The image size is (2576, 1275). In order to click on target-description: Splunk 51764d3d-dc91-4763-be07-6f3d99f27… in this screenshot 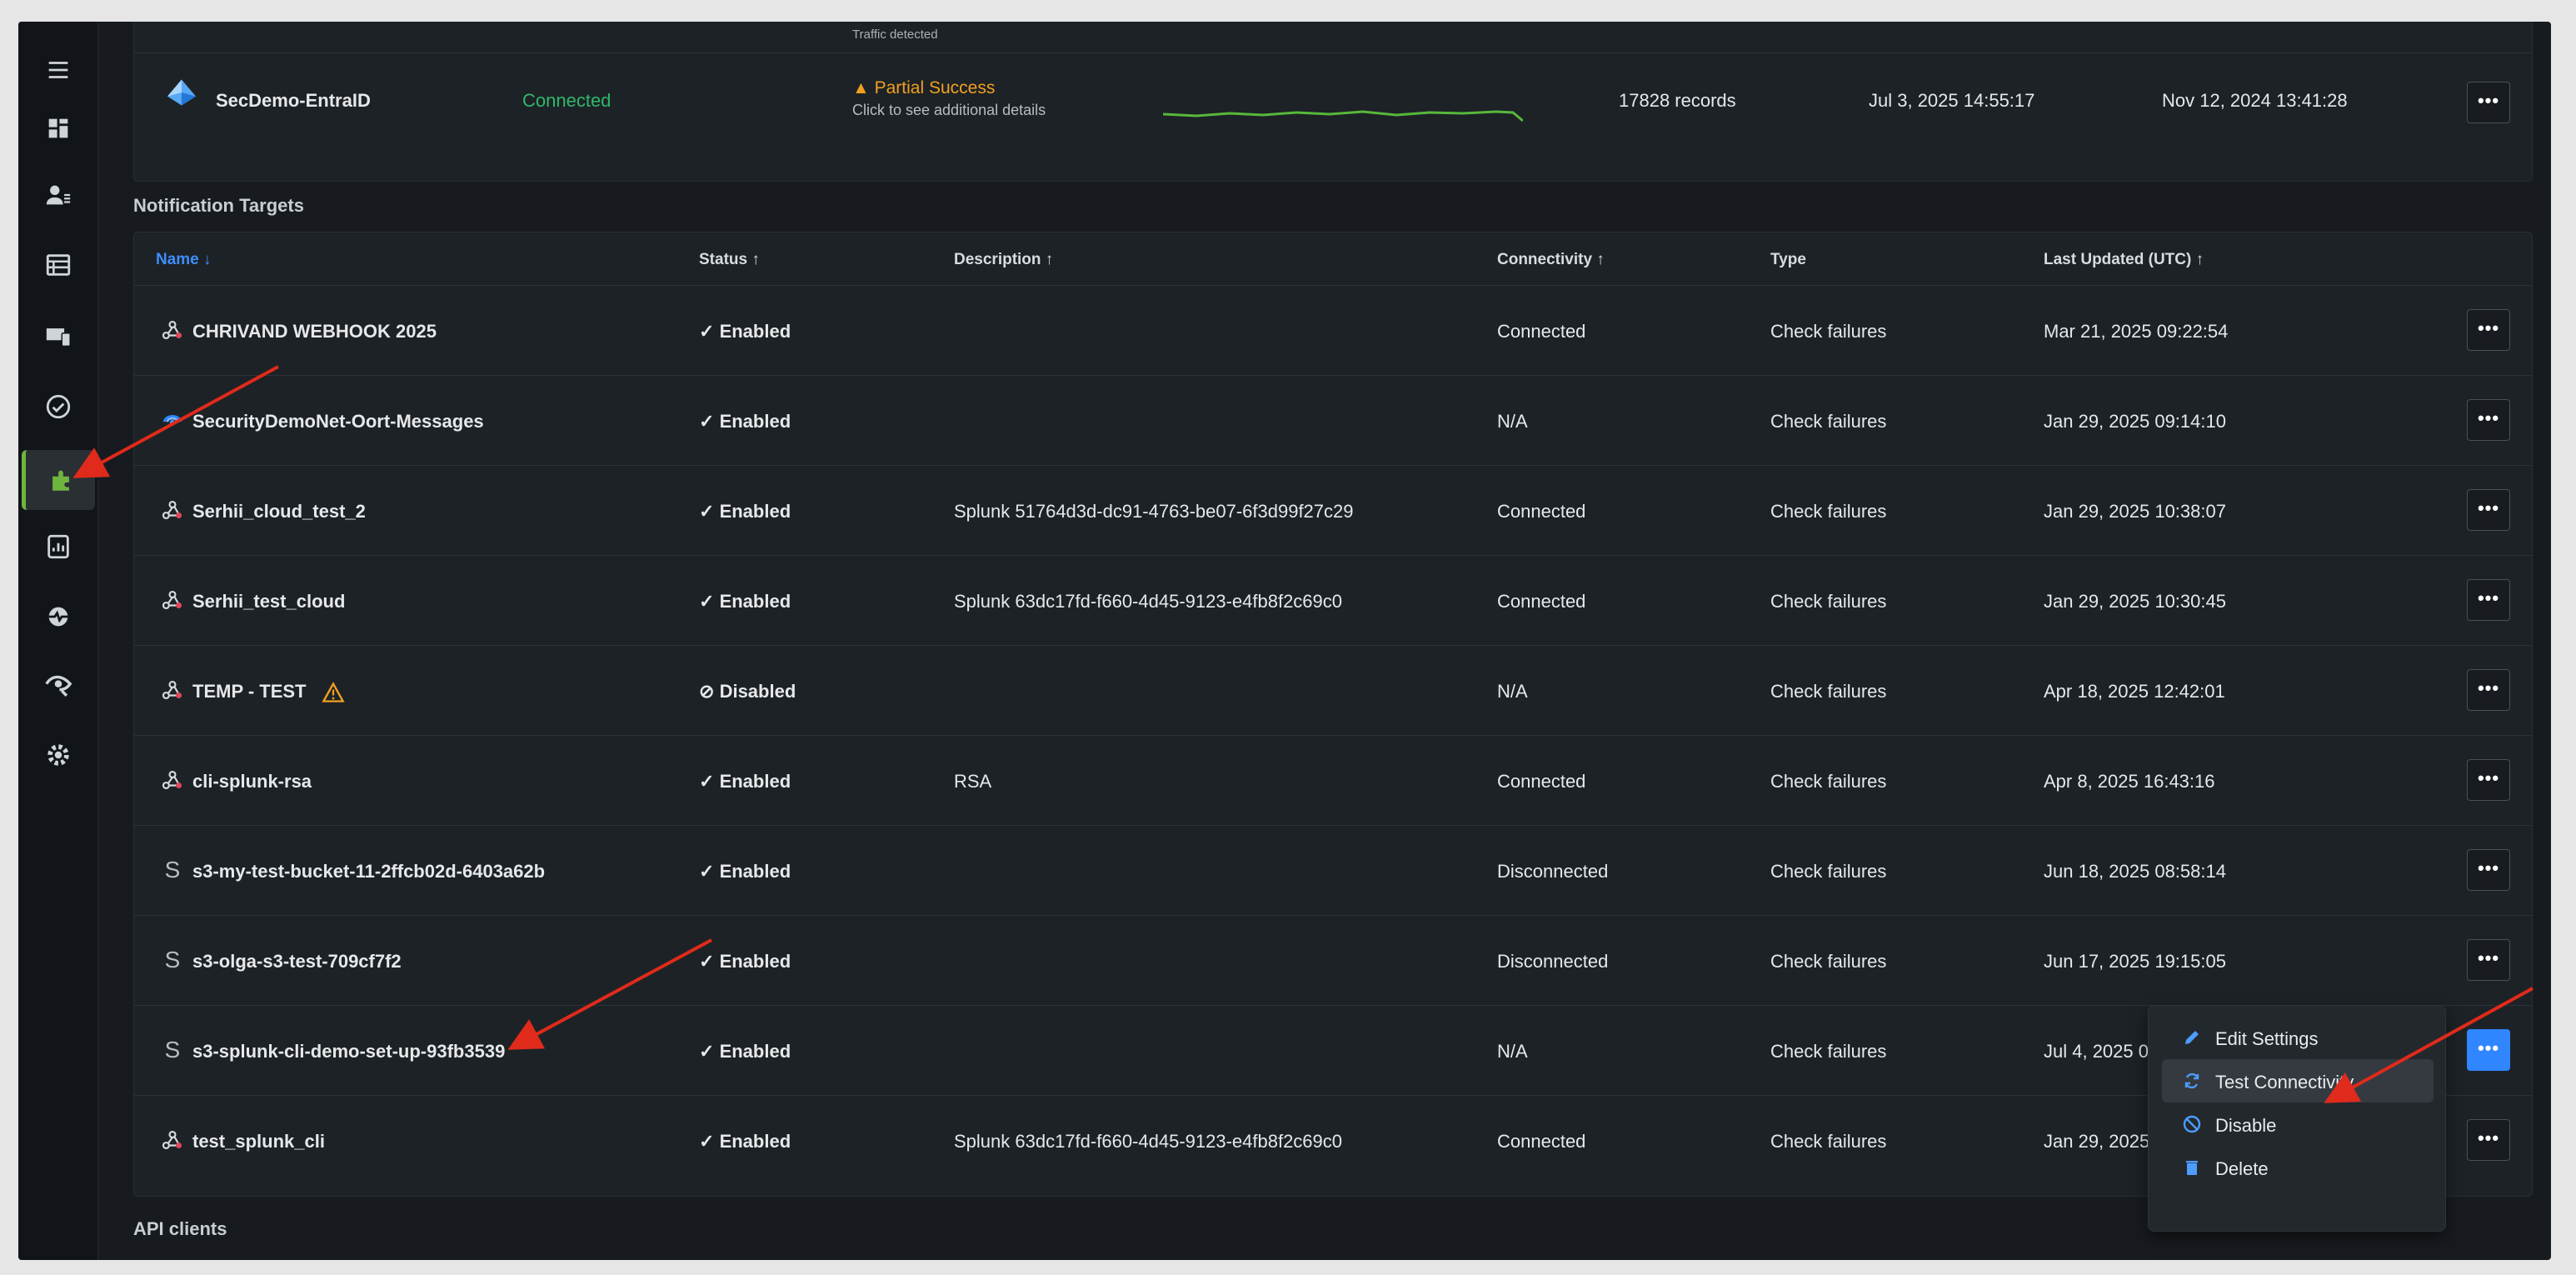, I will do `click(1154, 511)`.